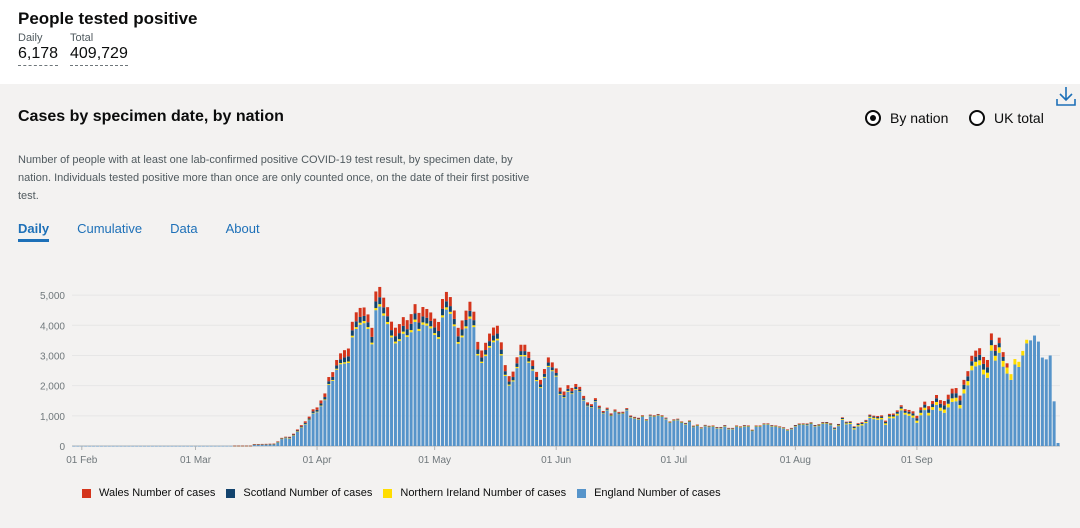 The image size is (1080, 528). I want to click on download-icon, so click(1066, 96).